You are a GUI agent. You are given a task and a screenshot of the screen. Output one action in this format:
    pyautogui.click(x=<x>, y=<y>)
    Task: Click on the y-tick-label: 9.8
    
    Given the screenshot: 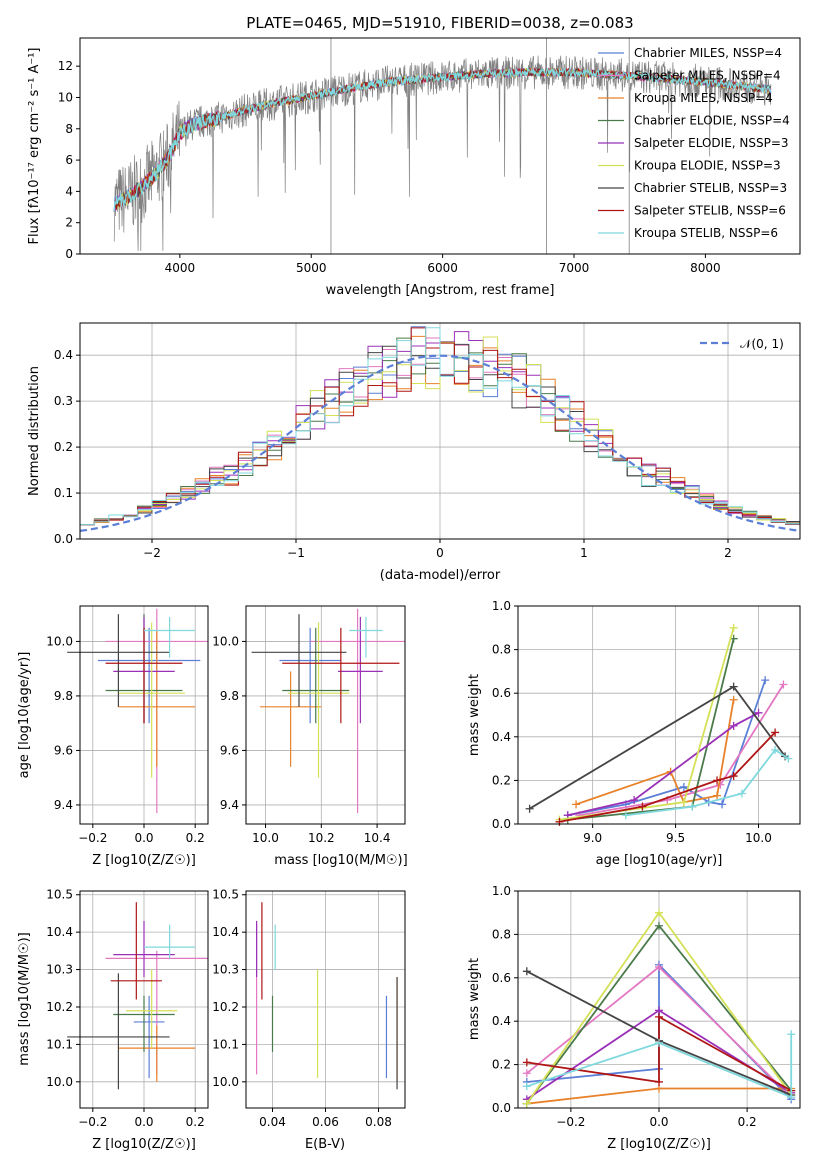 What is the action you would take?
    pyautogui.click(x=63, y=696)
    